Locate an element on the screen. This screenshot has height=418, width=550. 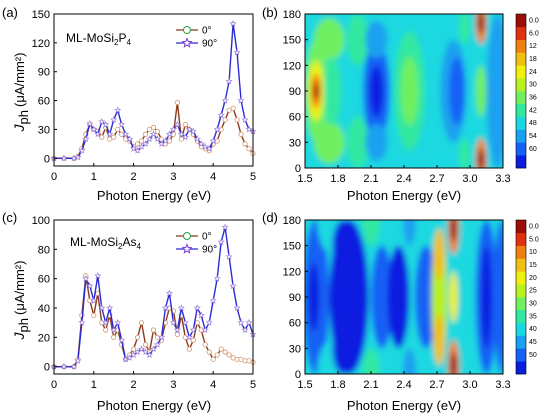
x-tick-label: 5 is located at coordinates (253, 177).